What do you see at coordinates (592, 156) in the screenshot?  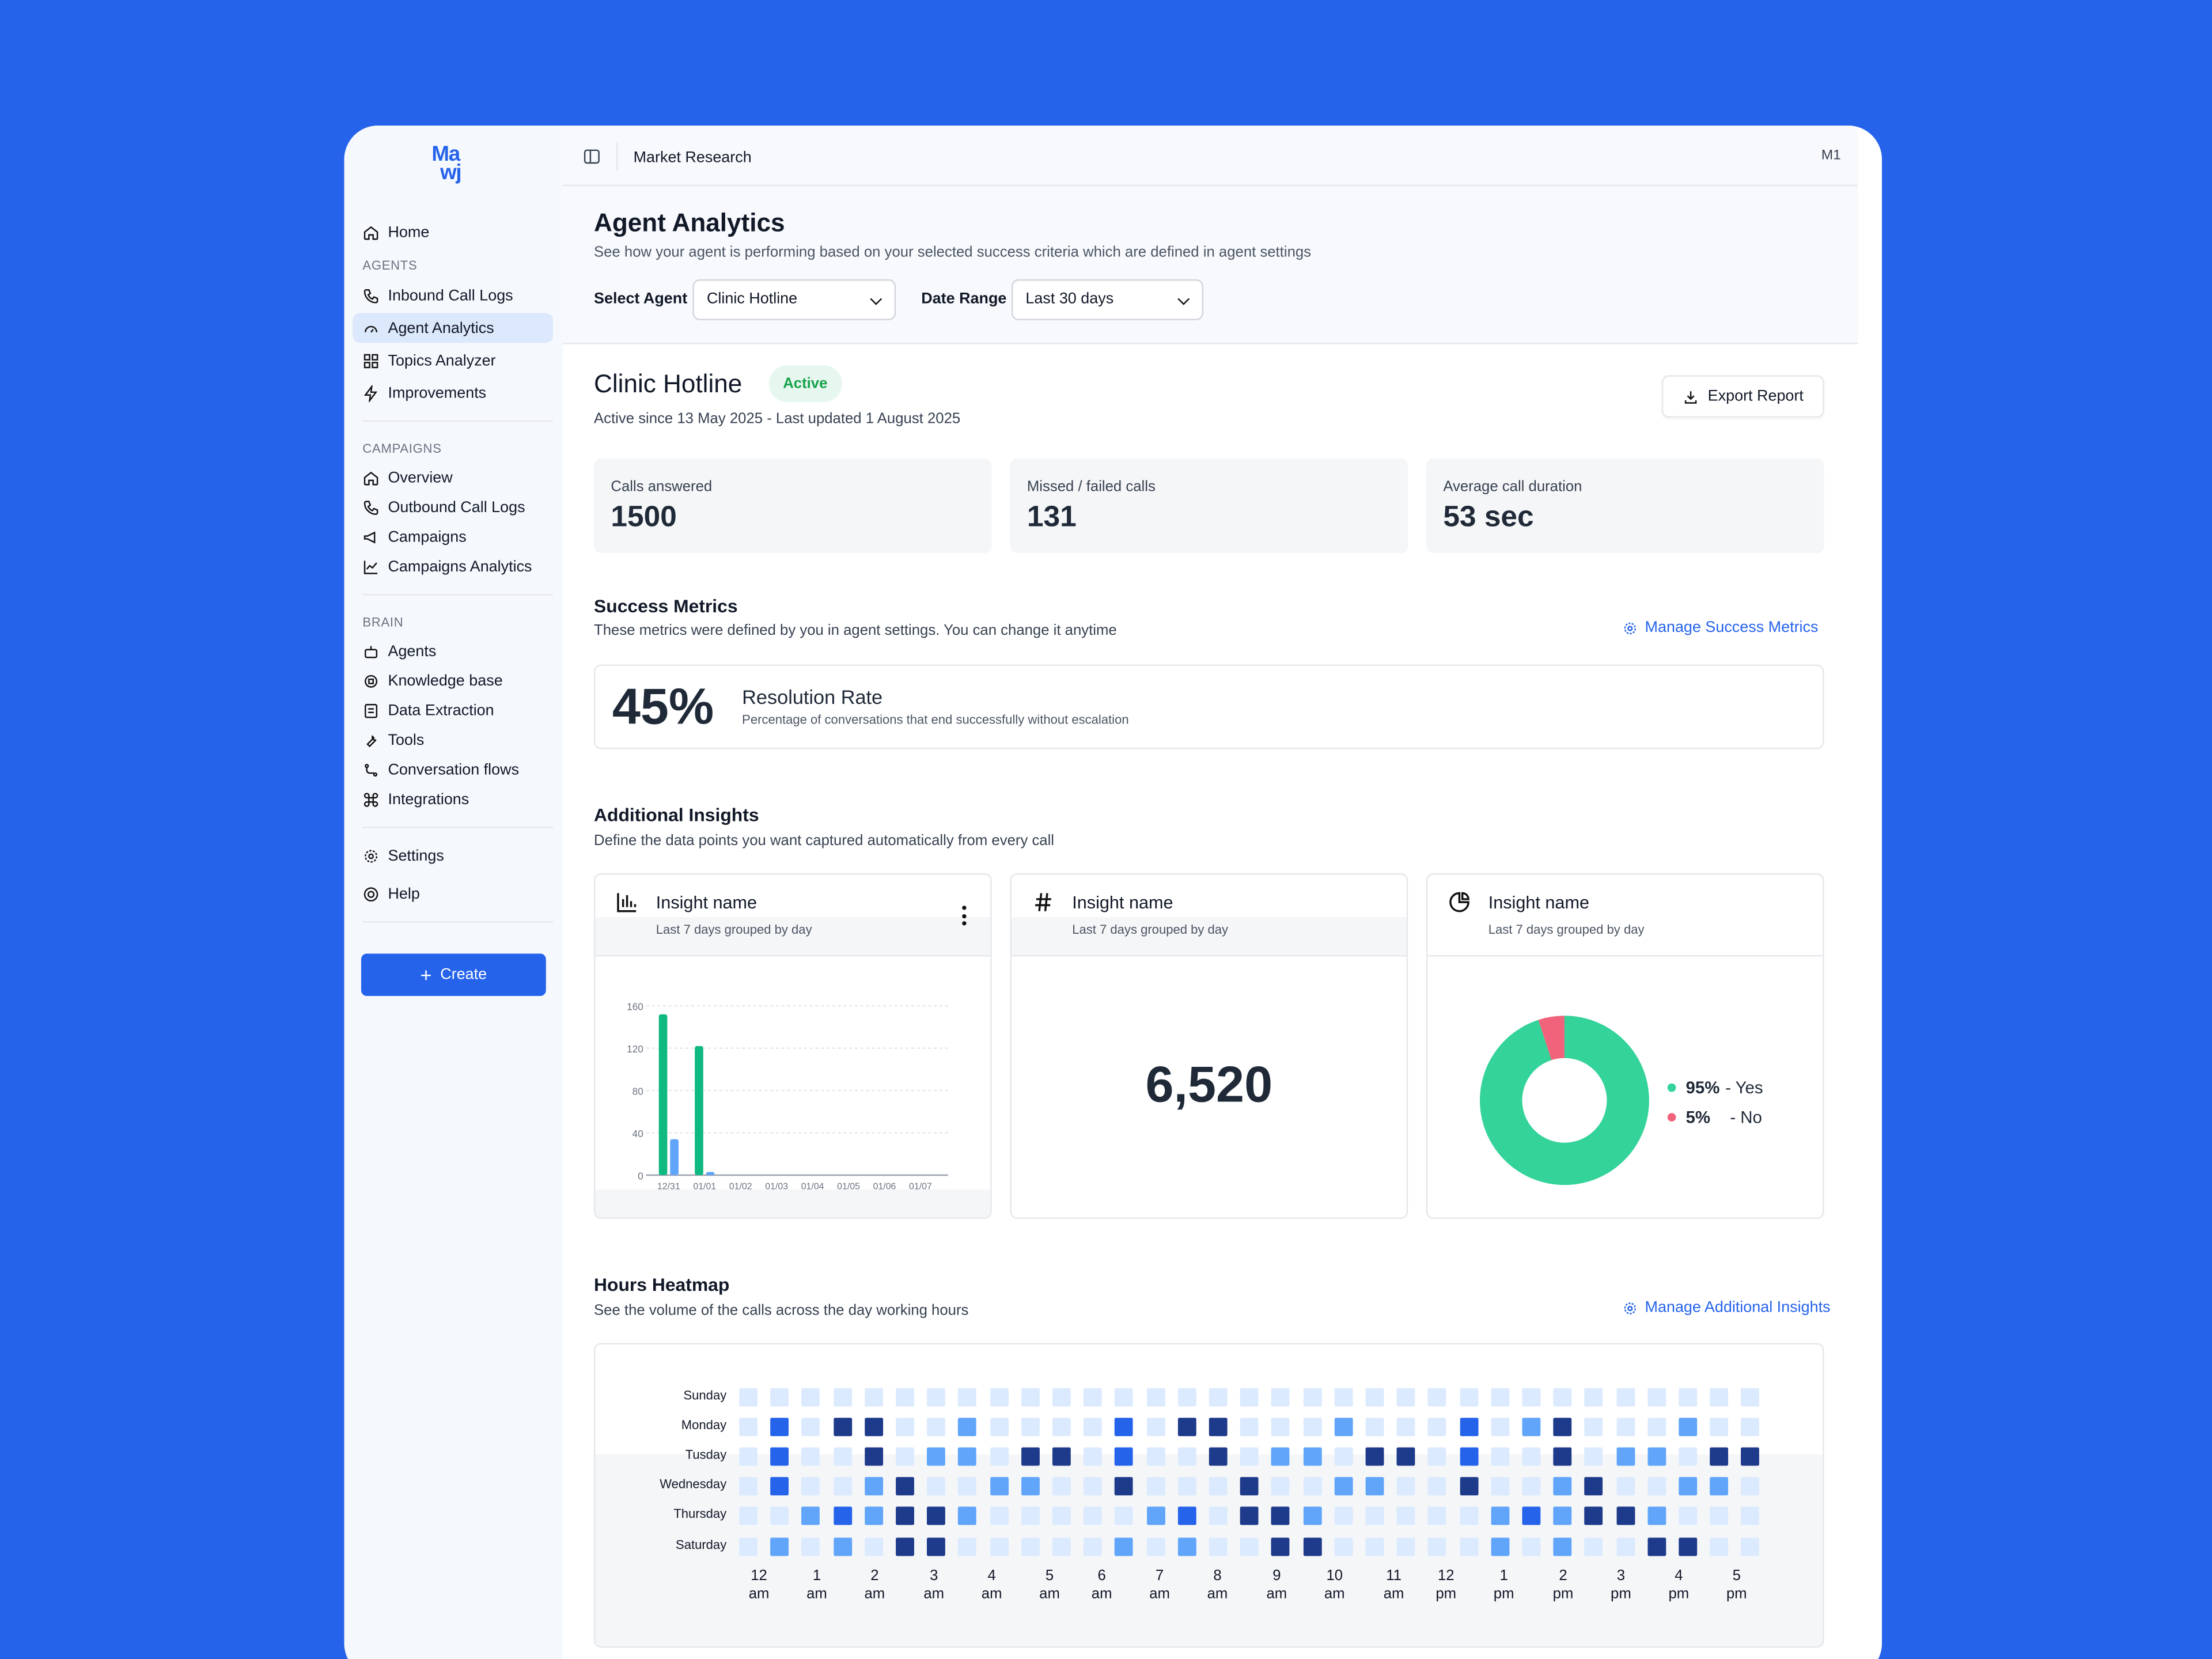 I see `sidebar-toggle-icon` at bounding box center [592, 156].